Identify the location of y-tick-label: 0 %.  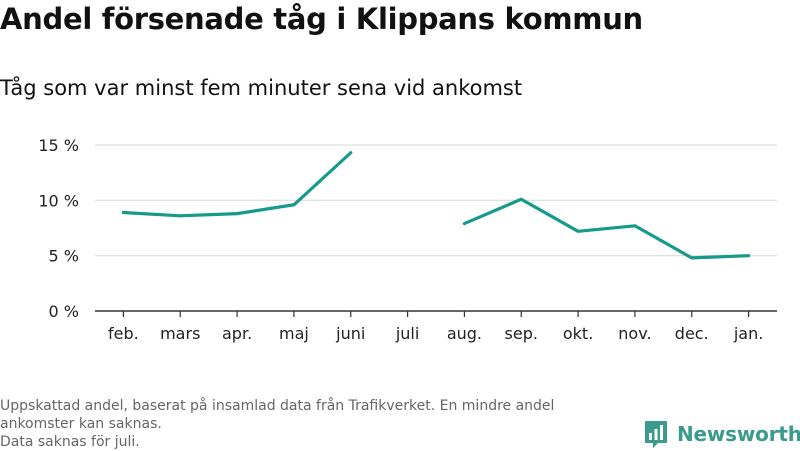
(64, 311).